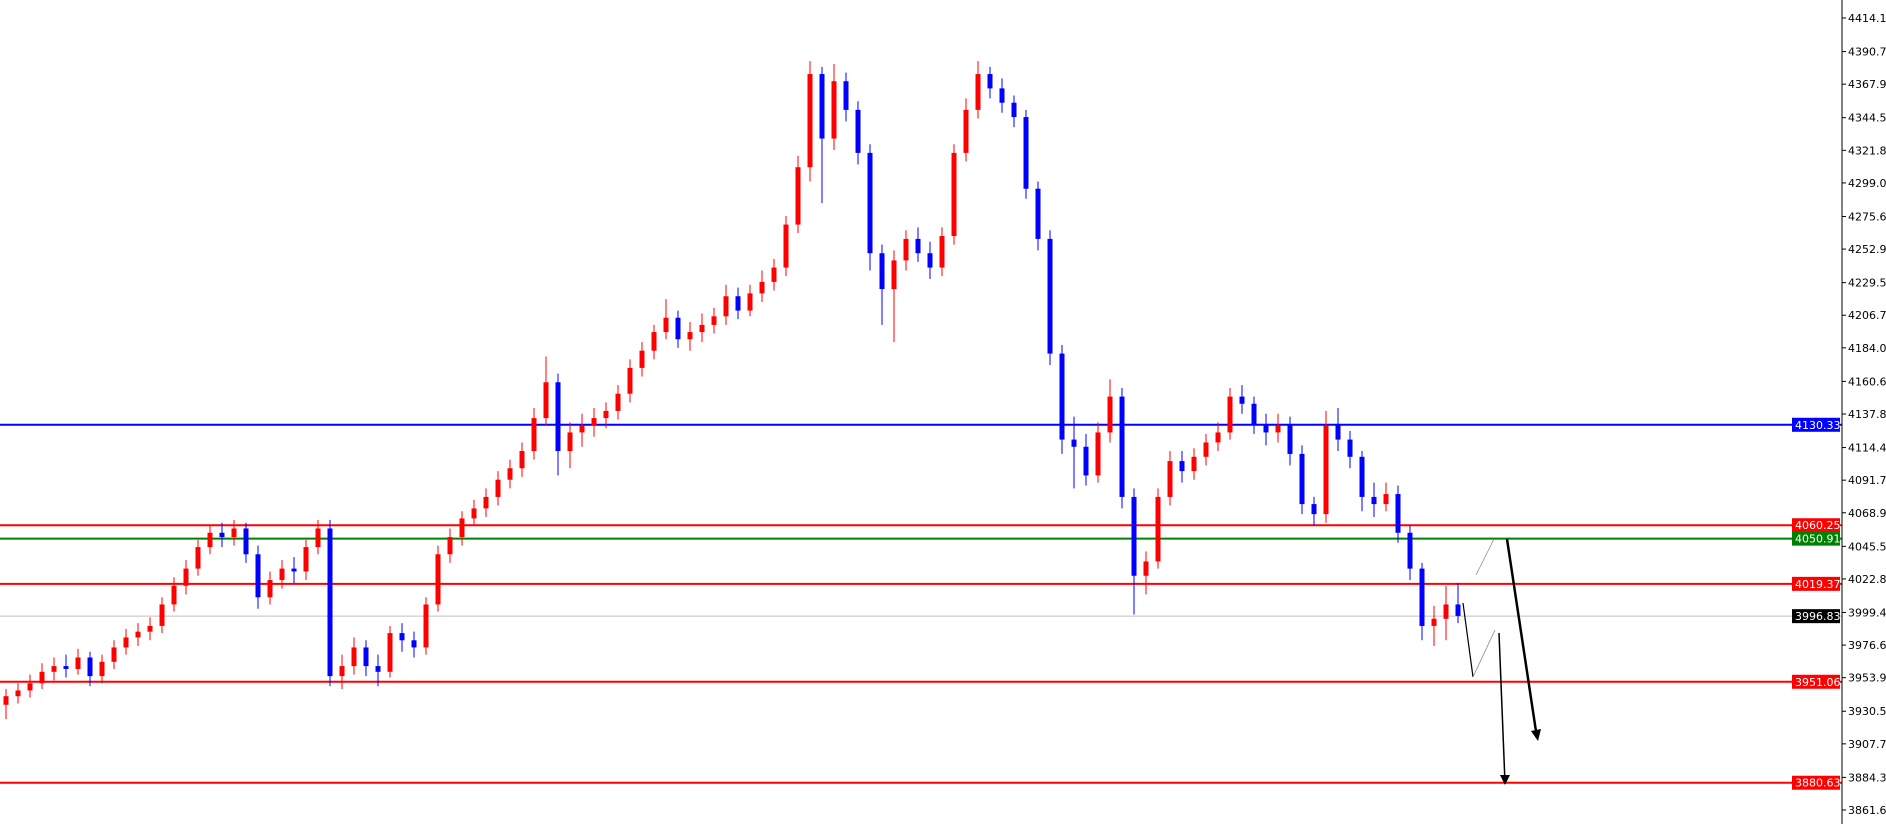  I want to click on y-tick-label: 3861.60, so click(1867, 810).